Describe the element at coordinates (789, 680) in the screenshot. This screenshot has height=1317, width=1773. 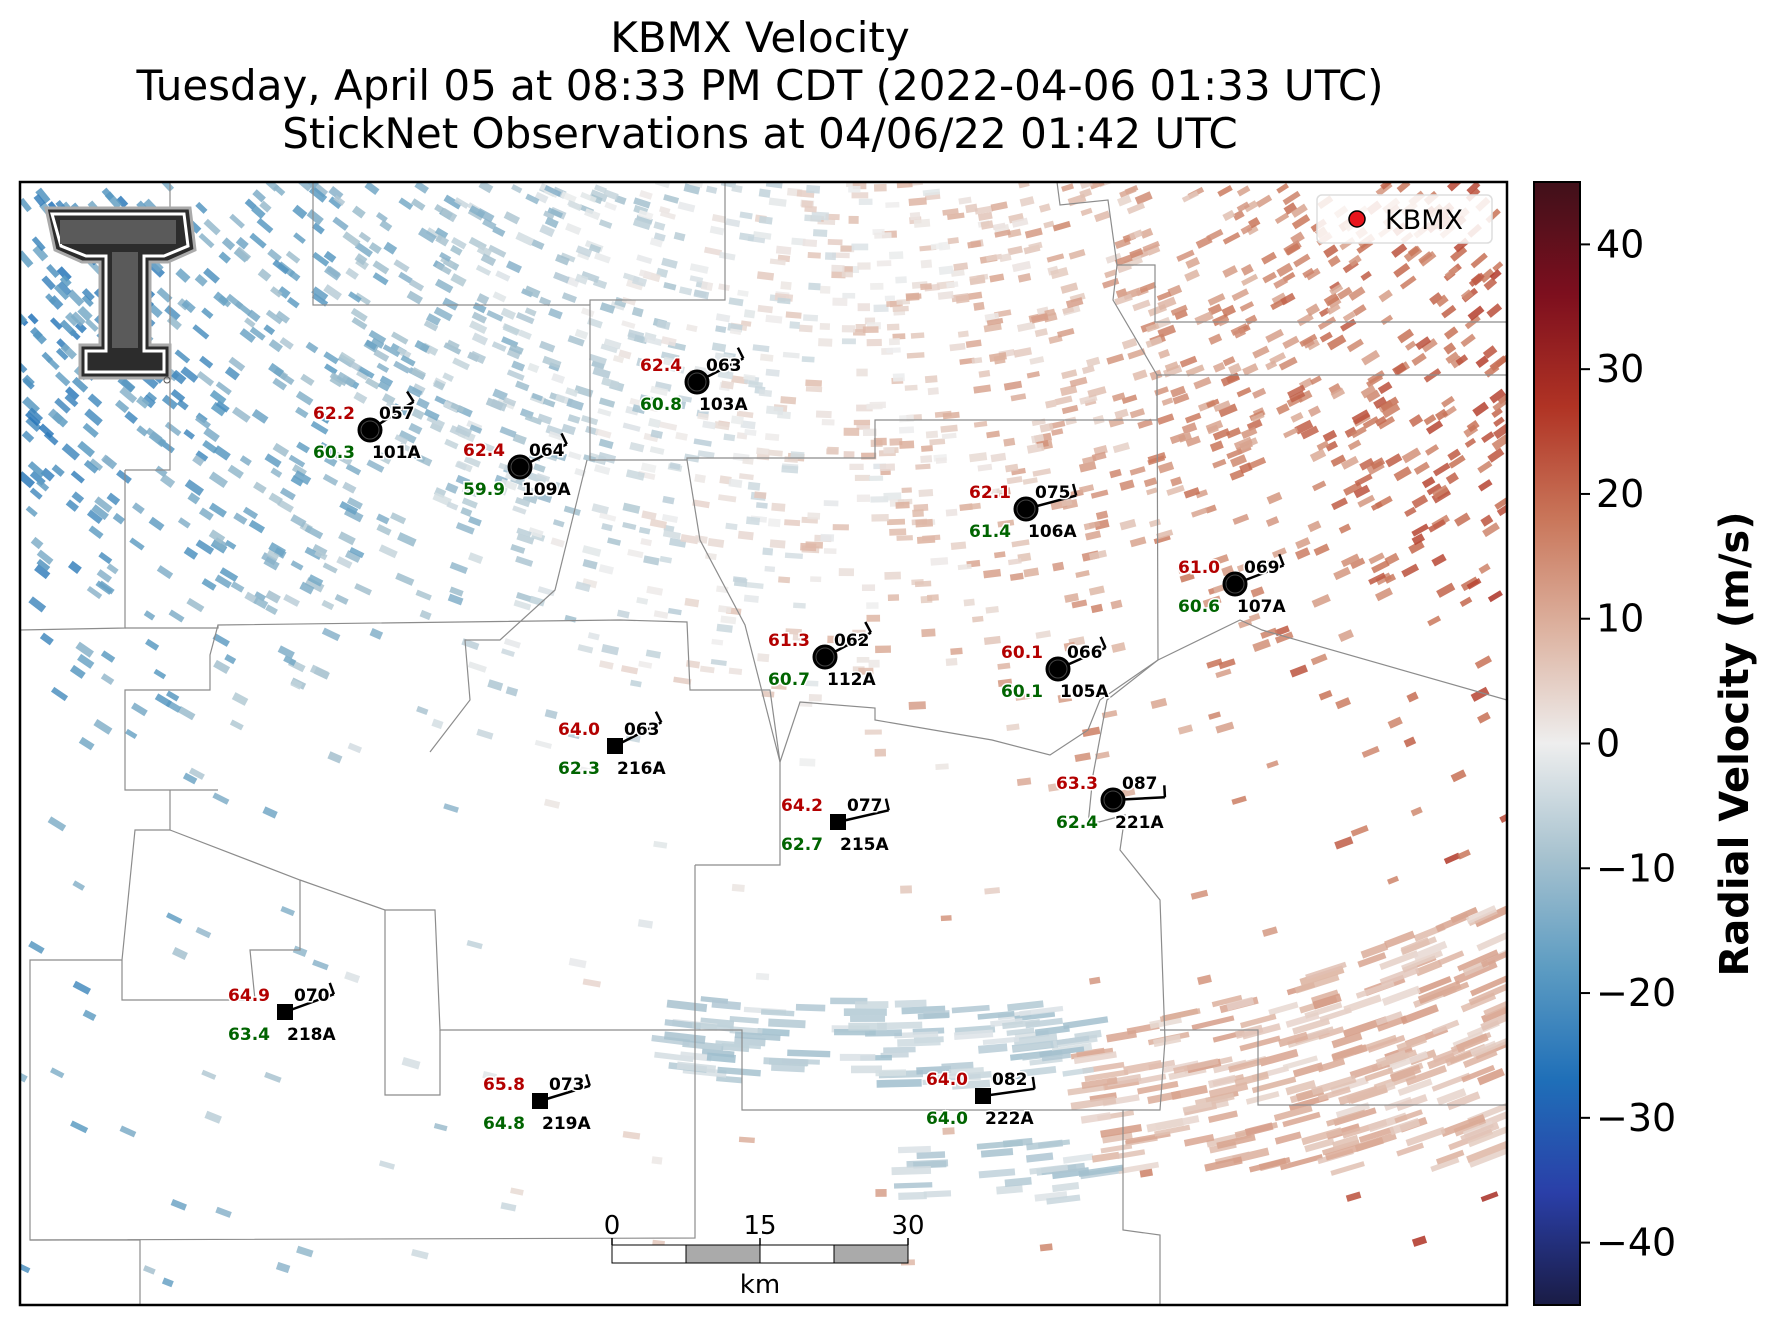
I see `station-dewpoint: 60.7` at that location.